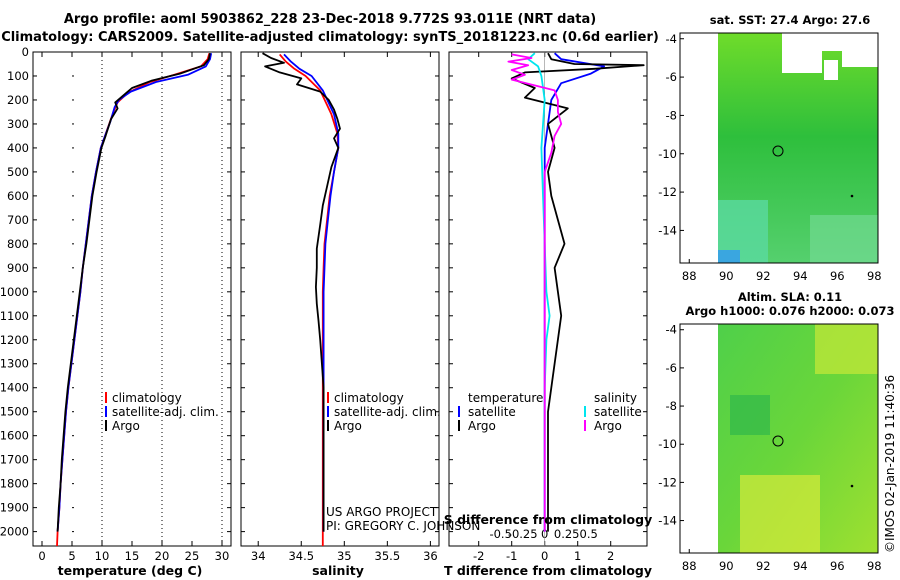 The width and height of the screenshot is (900, 580). Describe the element at coordinates (18, 76) in the screenshot. I see `depth-tick-label: 100` at that location.